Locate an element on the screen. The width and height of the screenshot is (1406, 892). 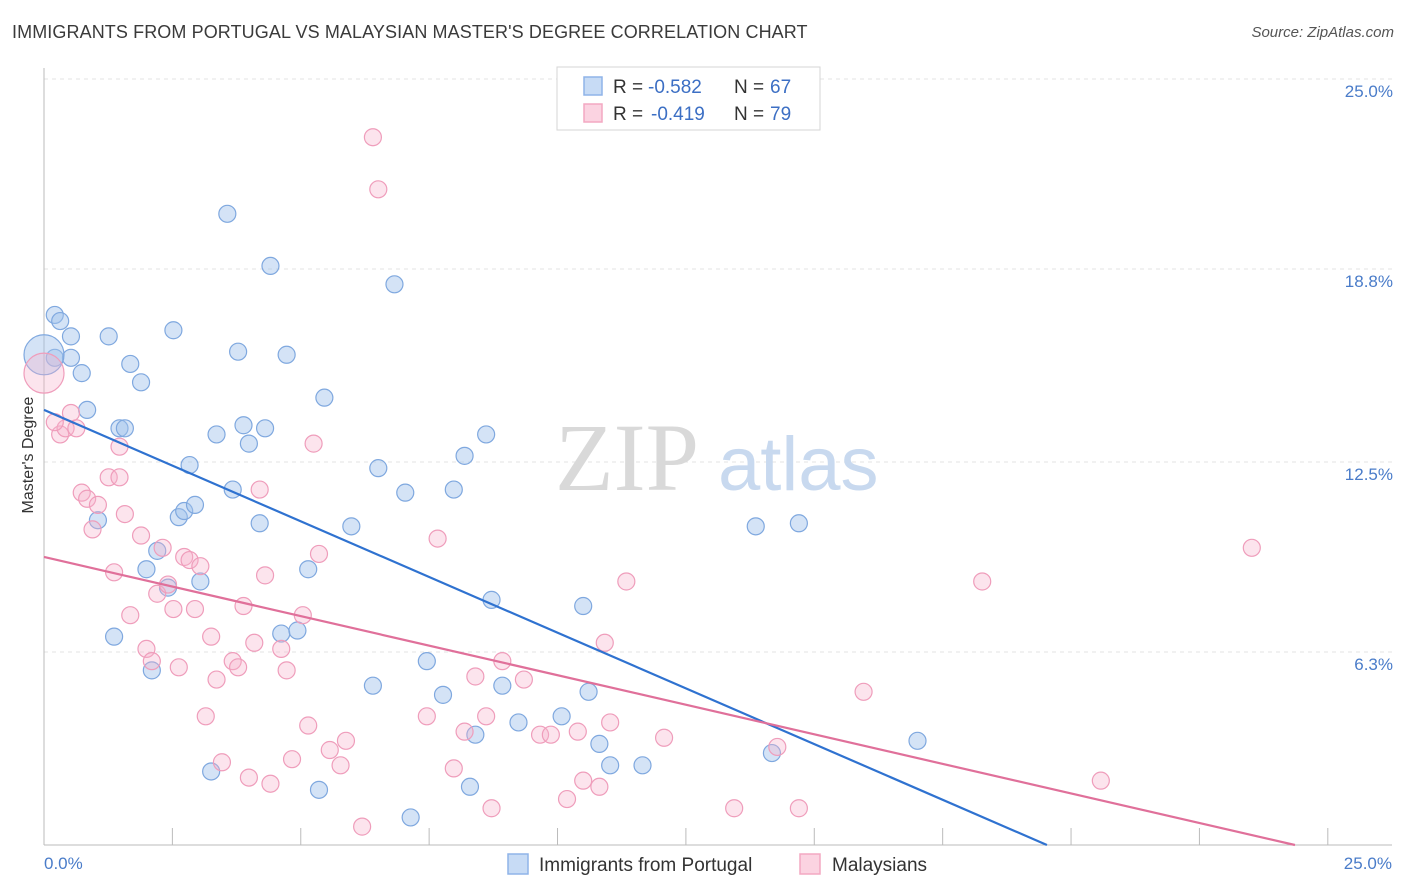
legend-label-portugal: Immigrants from Portugal is located at coordinates (645, 865).